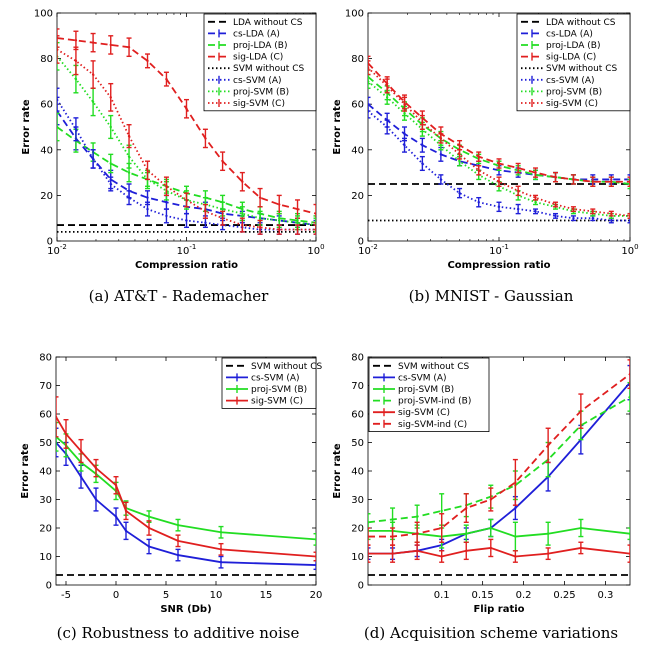 The image size is (657, 655). Describe the element at coordinates (258, 58) in the screenshot. I see `legend-label: sig-LDA (C)` at that location.